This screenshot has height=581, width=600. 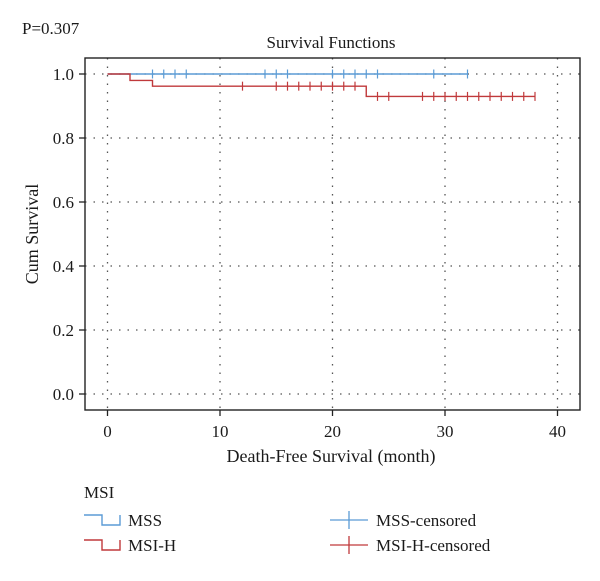 What do you see at coordinates (32, 234) in the screenshot?
I see `y-axis-label: Cum Survival` at bounding box center [32, 234].